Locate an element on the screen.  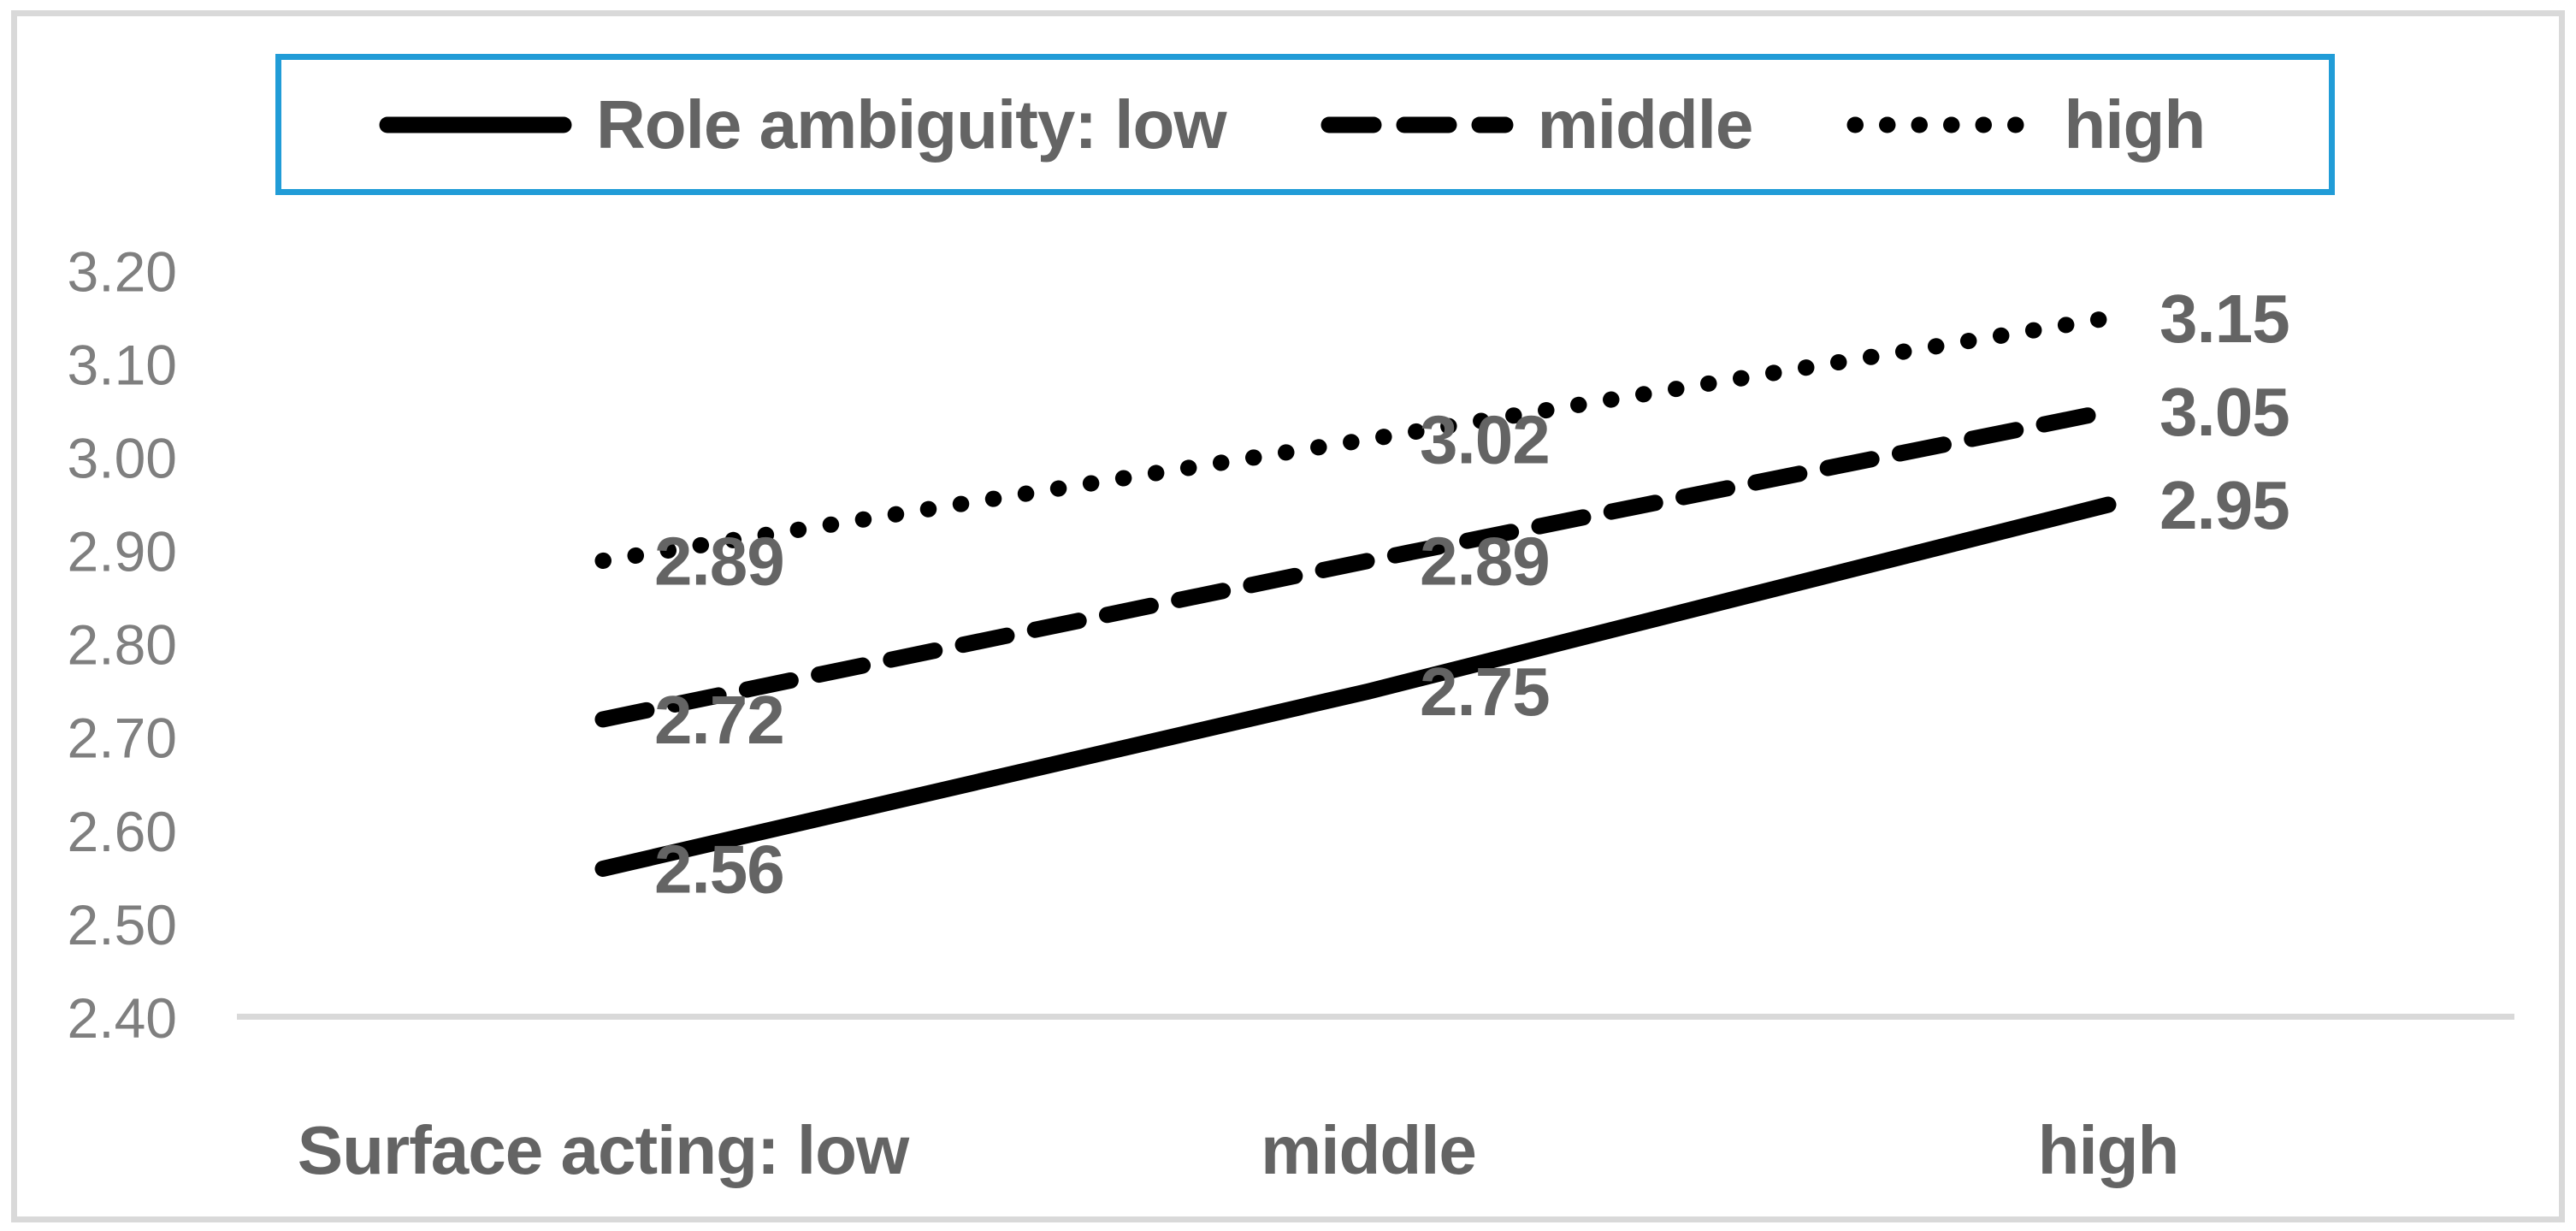
y-tick-label: 3.00 is located at coordinates (122, 457).